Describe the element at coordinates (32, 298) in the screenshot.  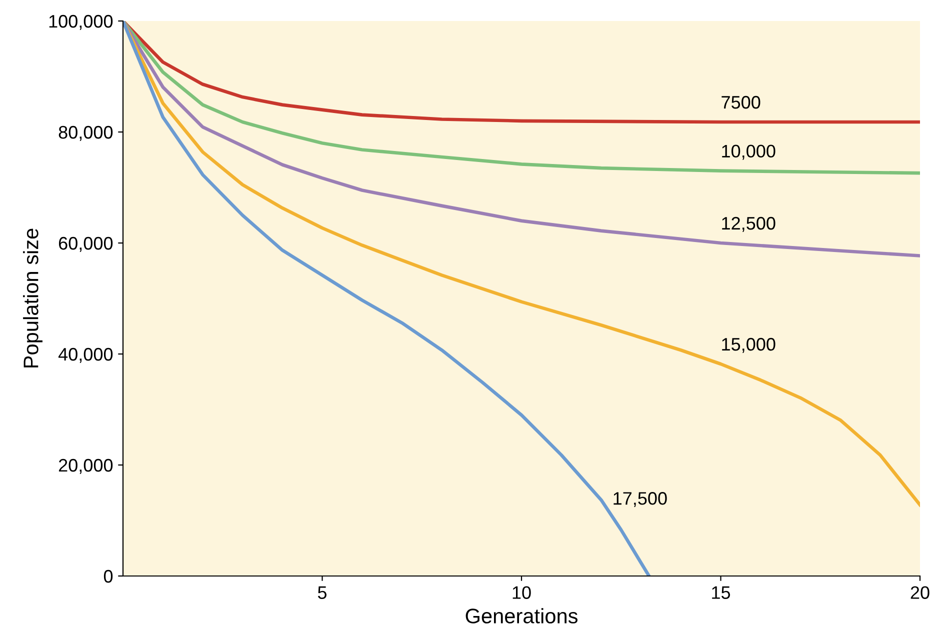
I see `y-axis-title: Population size` at that location.